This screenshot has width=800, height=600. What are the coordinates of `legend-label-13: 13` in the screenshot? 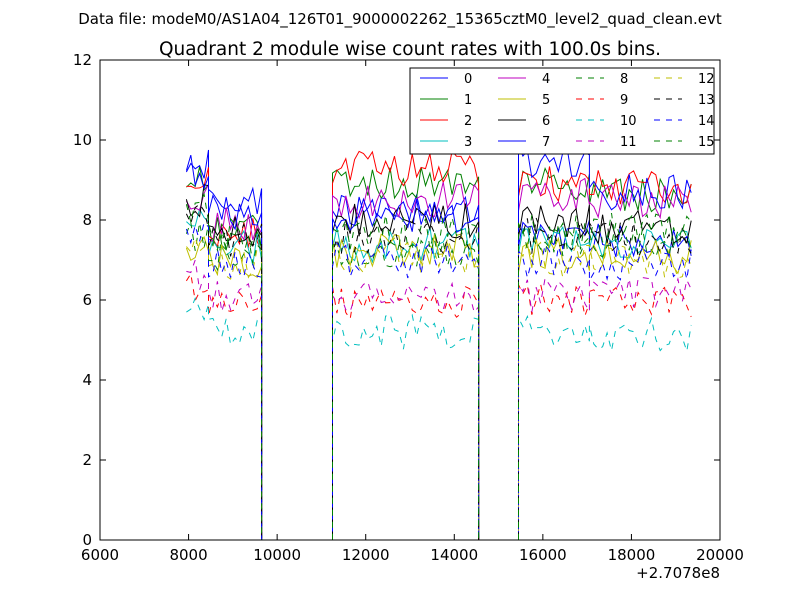 It's located at (706, 100).